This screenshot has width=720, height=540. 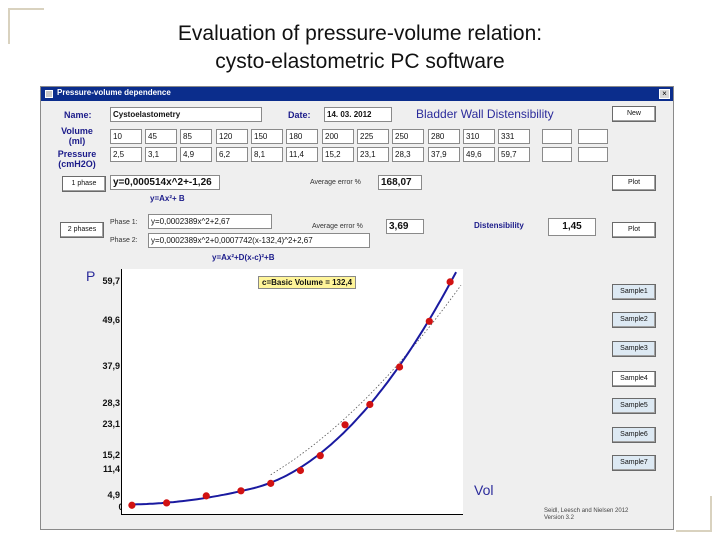 What do you see at coordinates (126, 136) in the screenshot?
I see `volume-cell: 10` at bounding box center [126, 136].